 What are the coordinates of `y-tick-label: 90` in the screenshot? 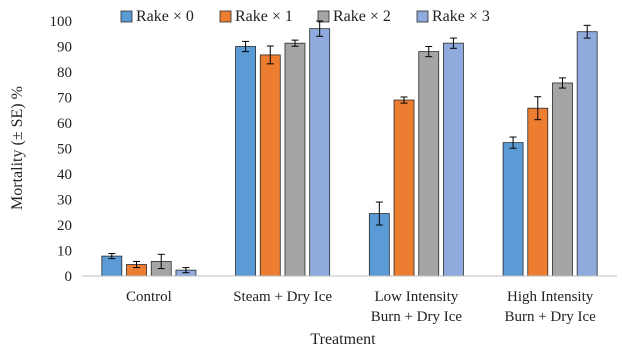 It's located at (64, 48).